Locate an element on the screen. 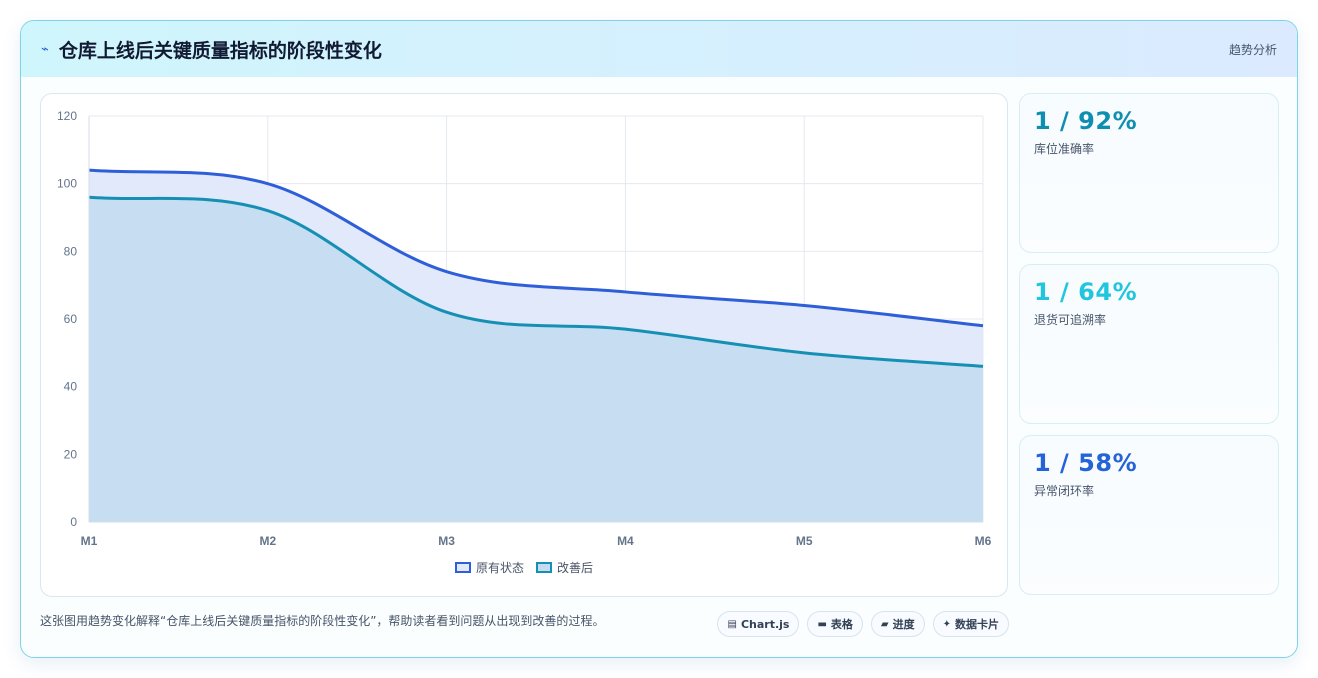  legend-item: 原有状态 is located at coordinates (489, 567).